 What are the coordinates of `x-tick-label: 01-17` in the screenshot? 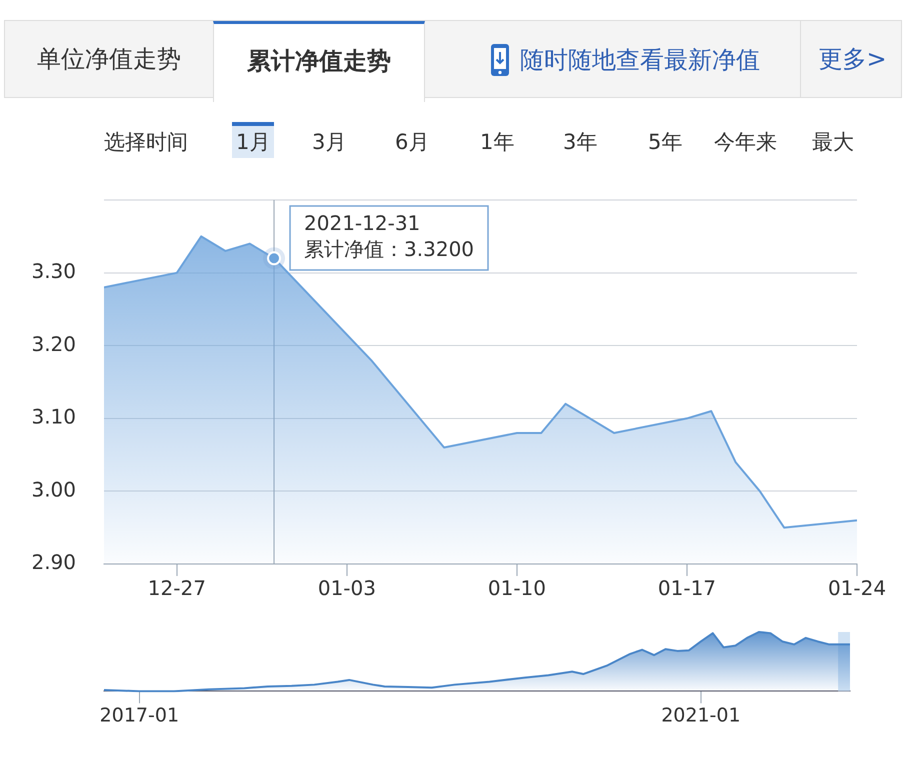 It's located at (687, 588).